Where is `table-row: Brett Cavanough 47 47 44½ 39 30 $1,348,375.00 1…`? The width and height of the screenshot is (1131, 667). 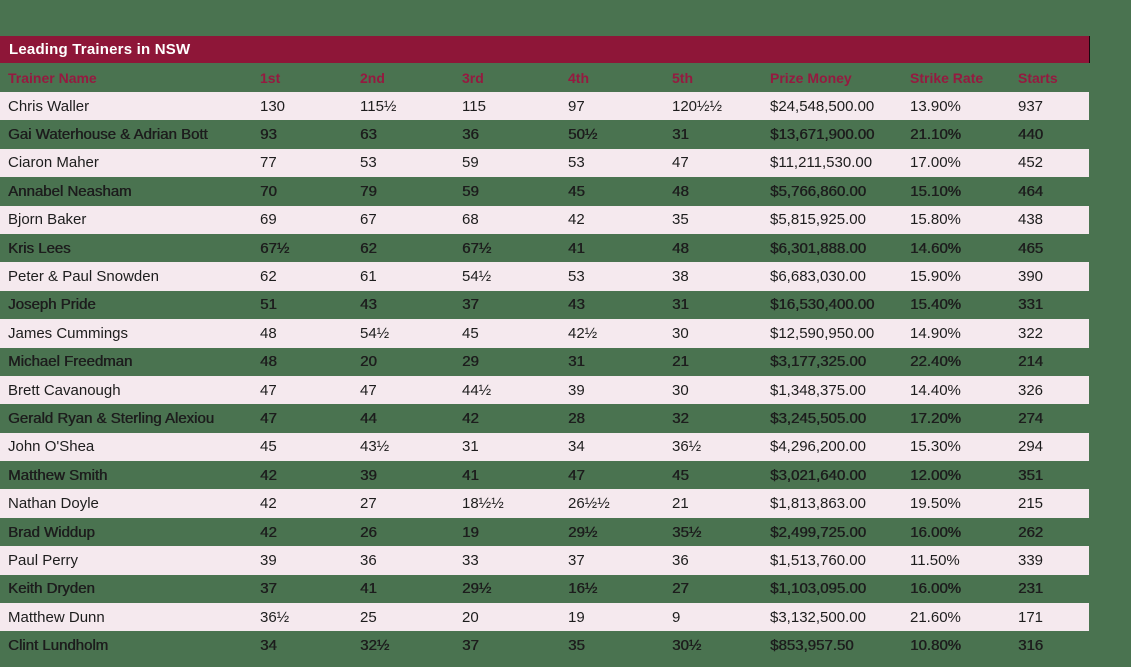
table-row: Brett Cavanough 47 47 44½ 39 30 $1,348,375.00 1… is located at coordinates (544, 390).